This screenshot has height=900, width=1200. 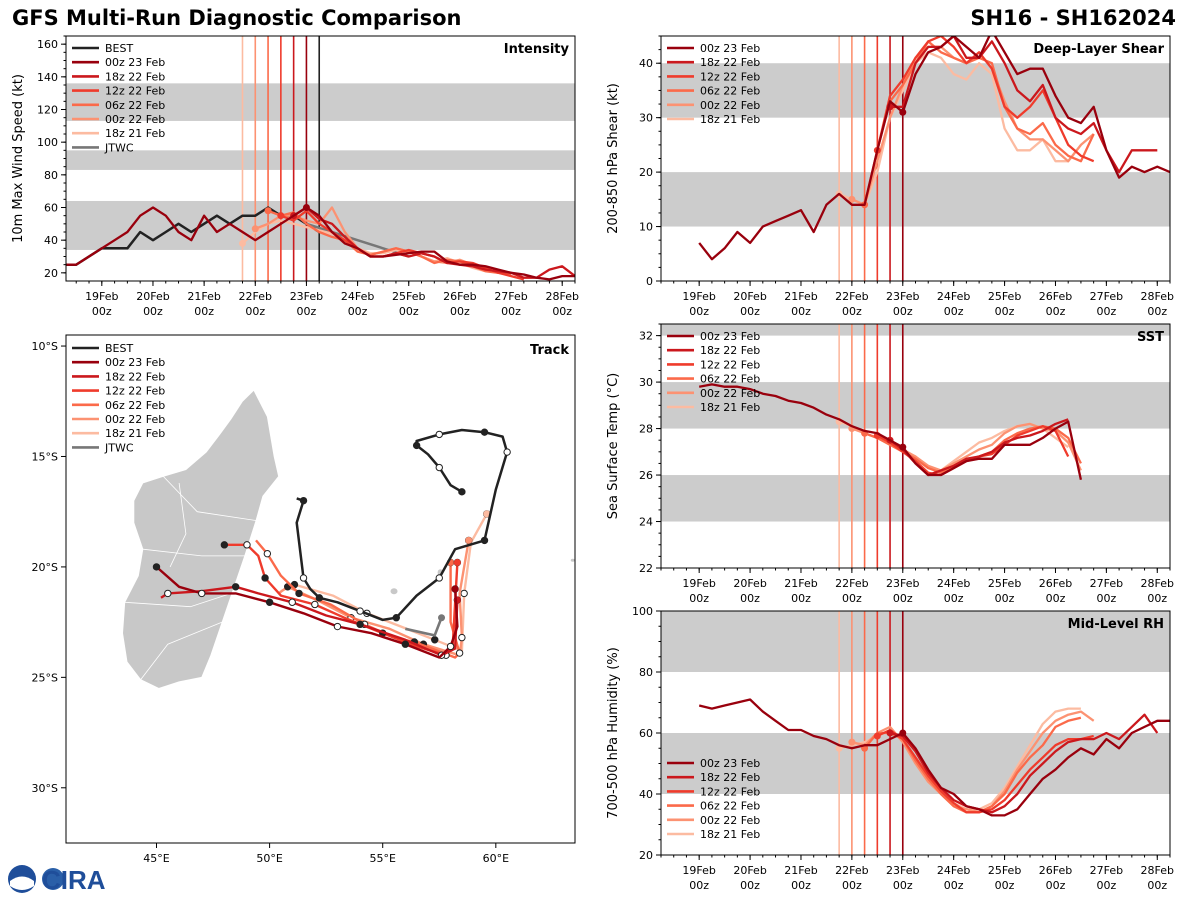 I want to click on jtwc-track-line, so click(x=424, y=627).